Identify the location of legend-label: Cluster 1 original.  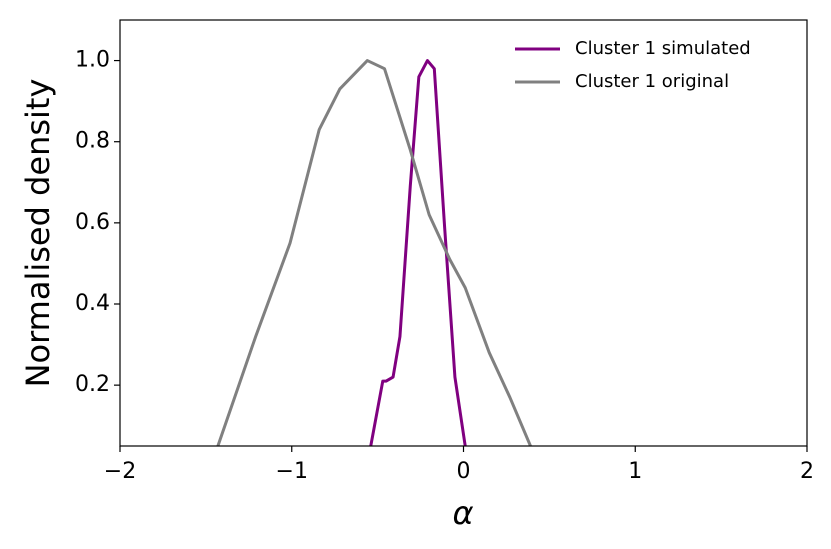
(652, 81).